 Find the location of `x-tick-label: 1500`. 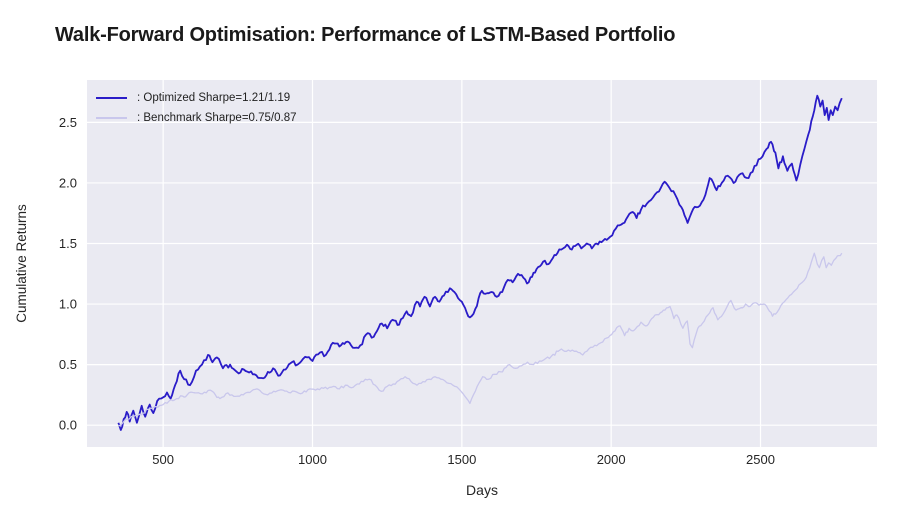

x-tick-label: 1500 is located at coordinates (461, 459).